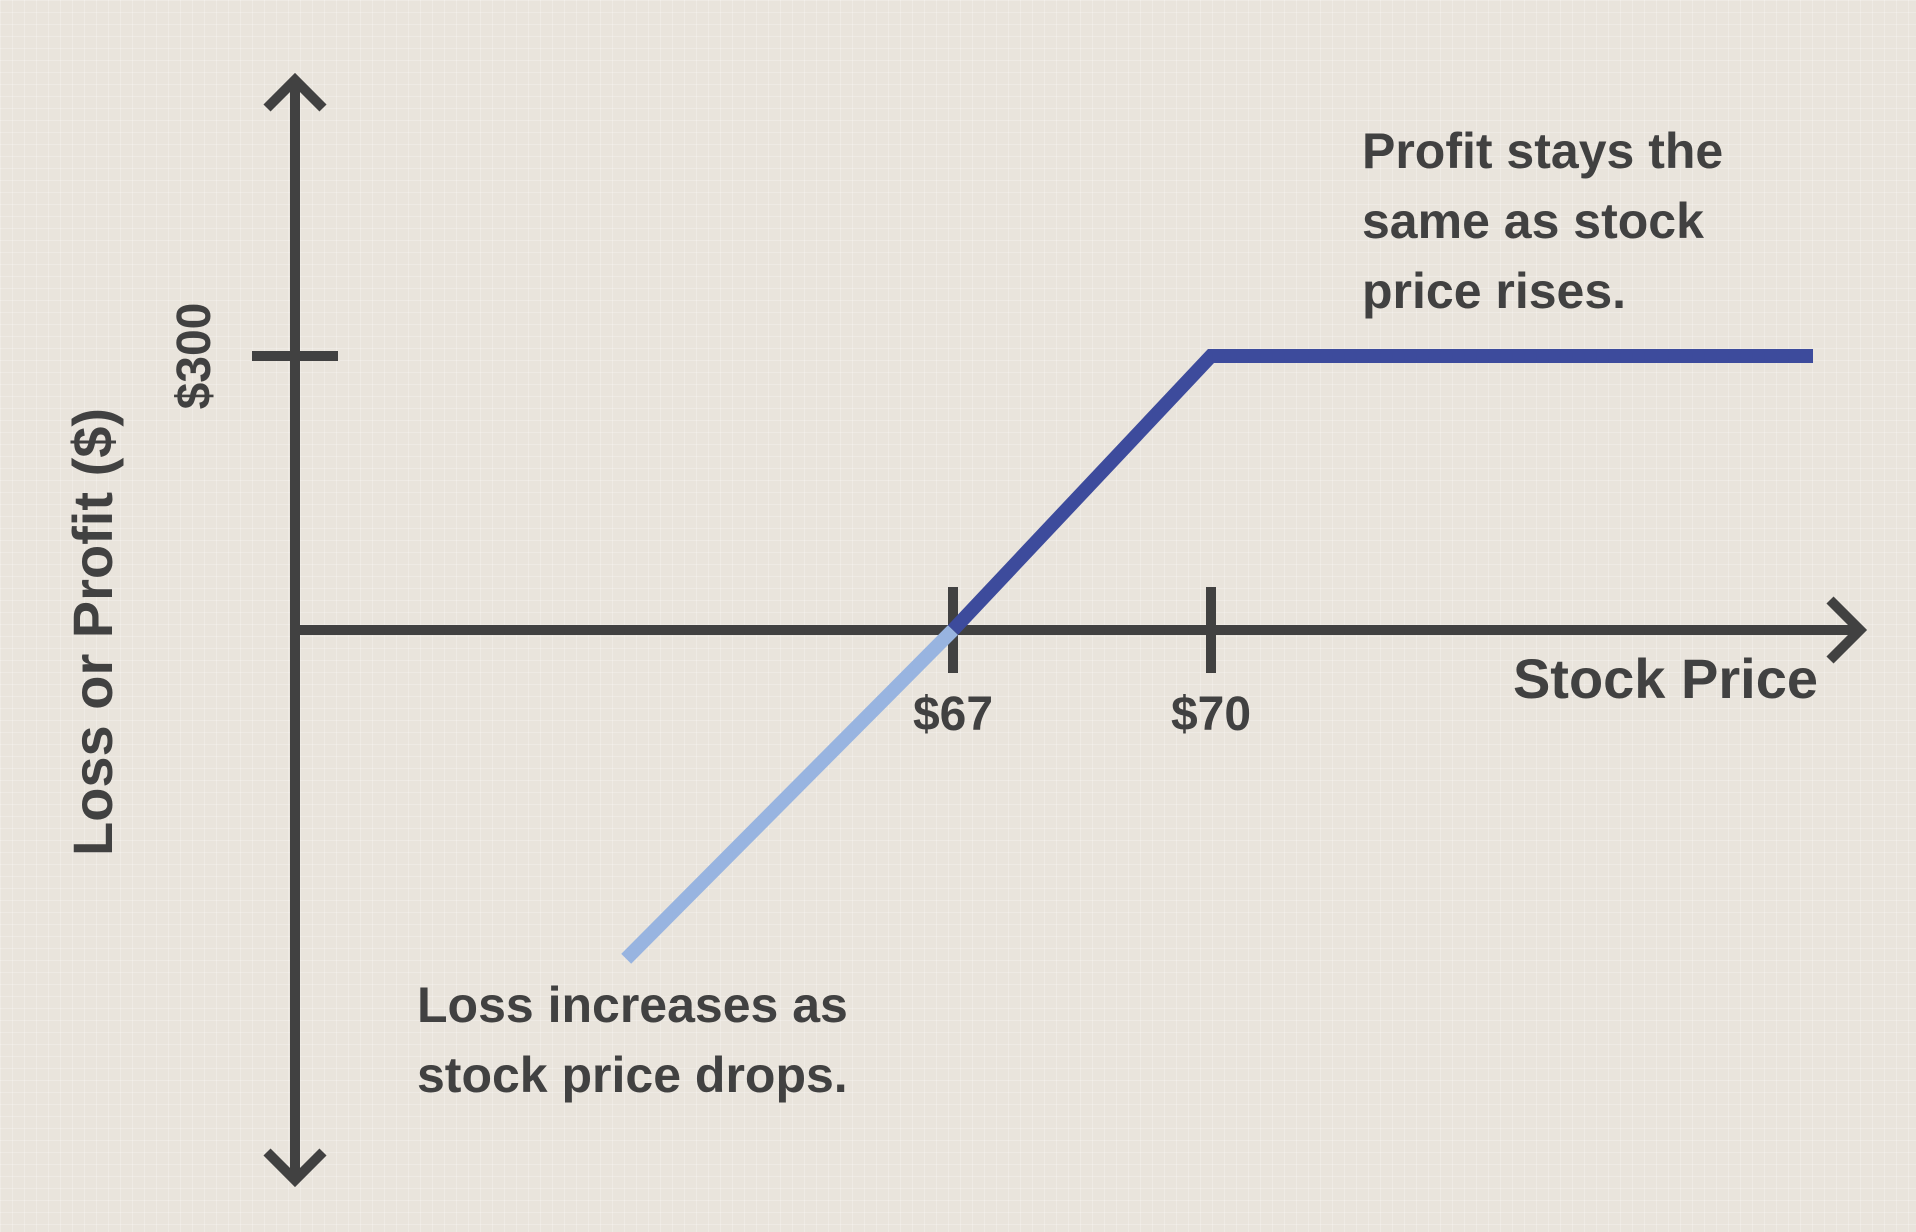 The height and width of the screenshot is (1232, 1916). What do you see at coordinates (194, 356) in the screenshot?
I see `y-tick-label: $300` at bounding box center [194, 356].